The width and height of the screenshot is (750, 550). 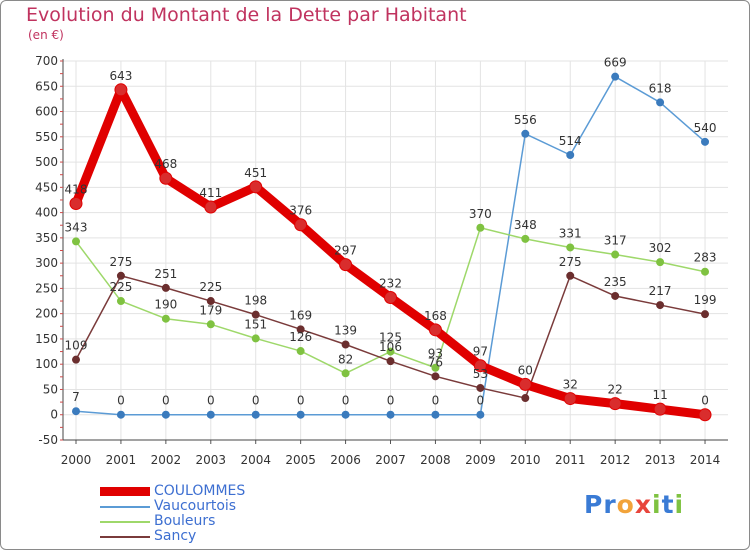 I want to click on x-tick-label: 2006, so click(x=345, y=460).